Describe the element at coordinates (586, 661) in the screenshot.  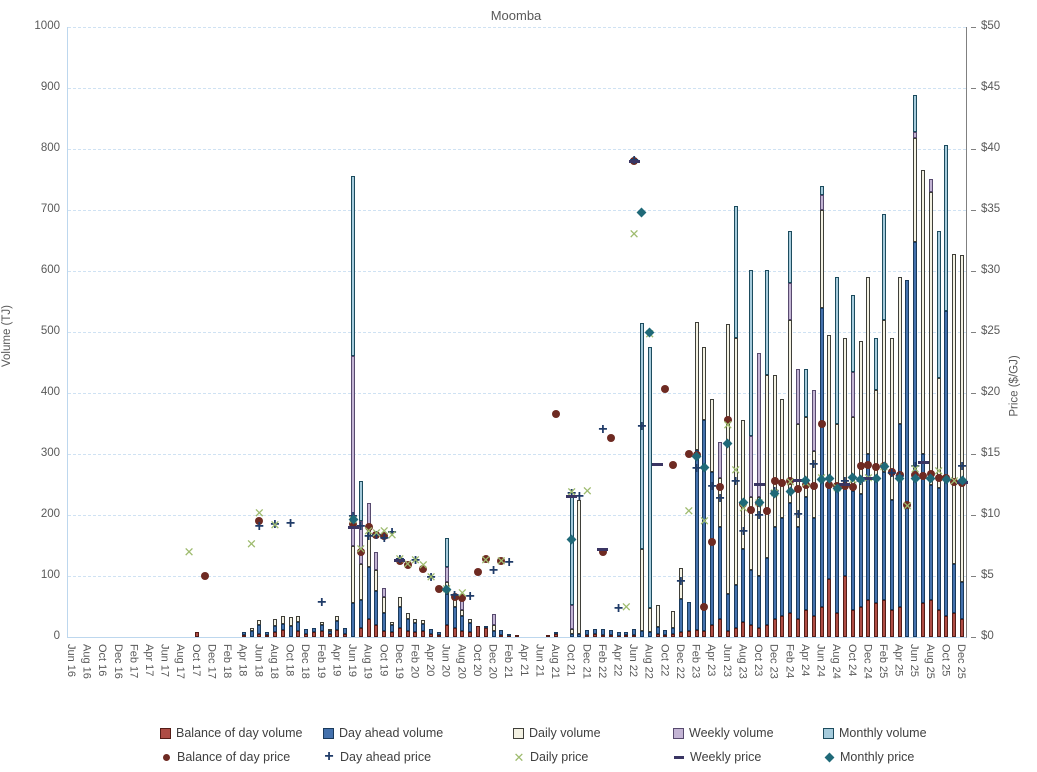
I see `x-axis-tick-label: Dec 21` at that location.